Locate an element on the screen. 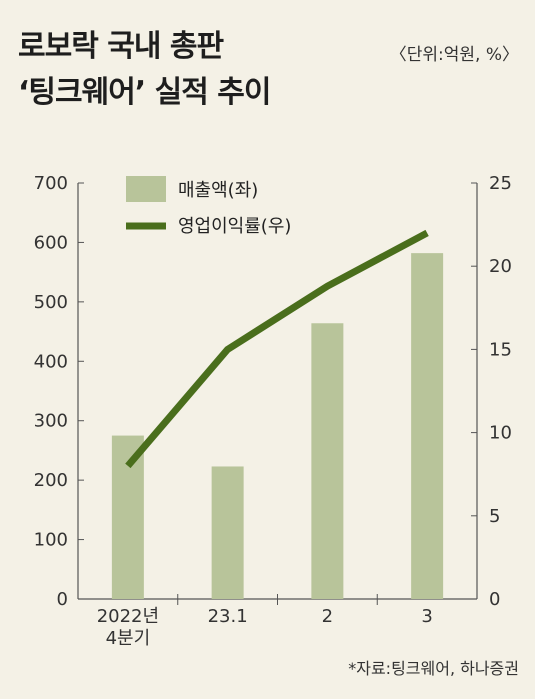 The image size is (535, 699). y-left-tick-label: 100 is located at coordinates (51, 540).